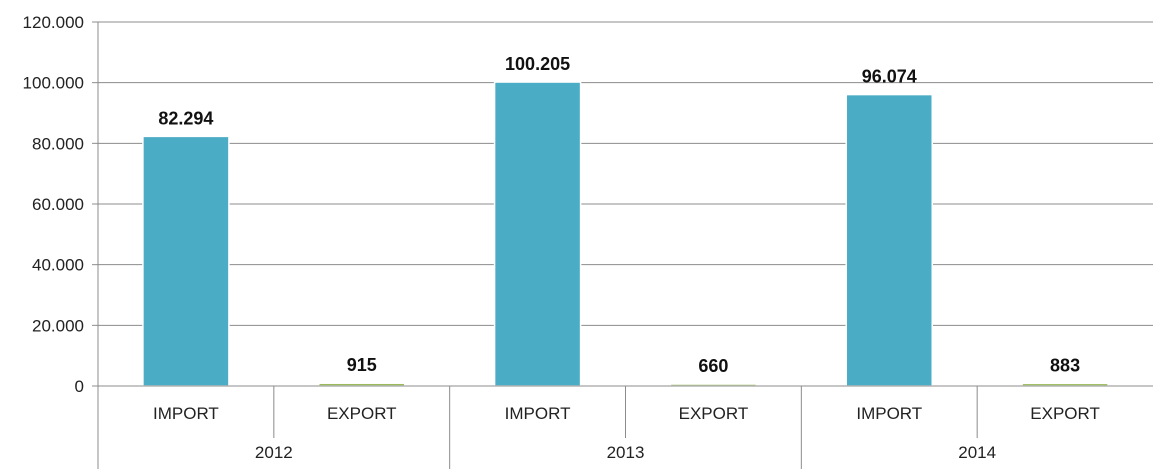 The height and width of the screenshot is (469, 1153). Describe the element at coordinates (185, 118) in the screenshot. I see `data-label: 82.294` at that location.